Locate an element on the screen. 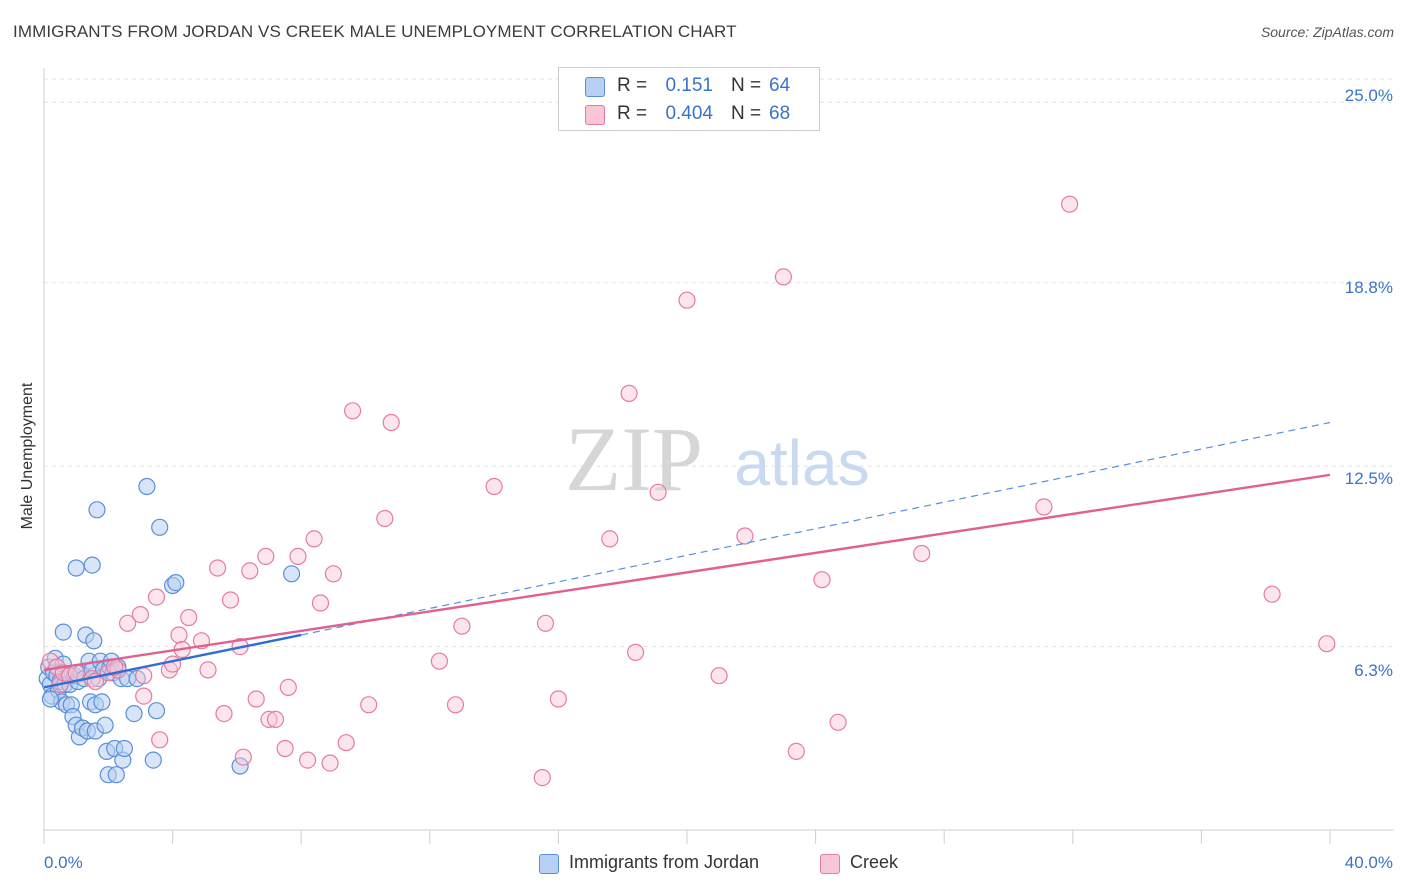 The height and width of the screenshot is (892, 1406). watermark-atlas: atlas is located at coordinates (801, 463).